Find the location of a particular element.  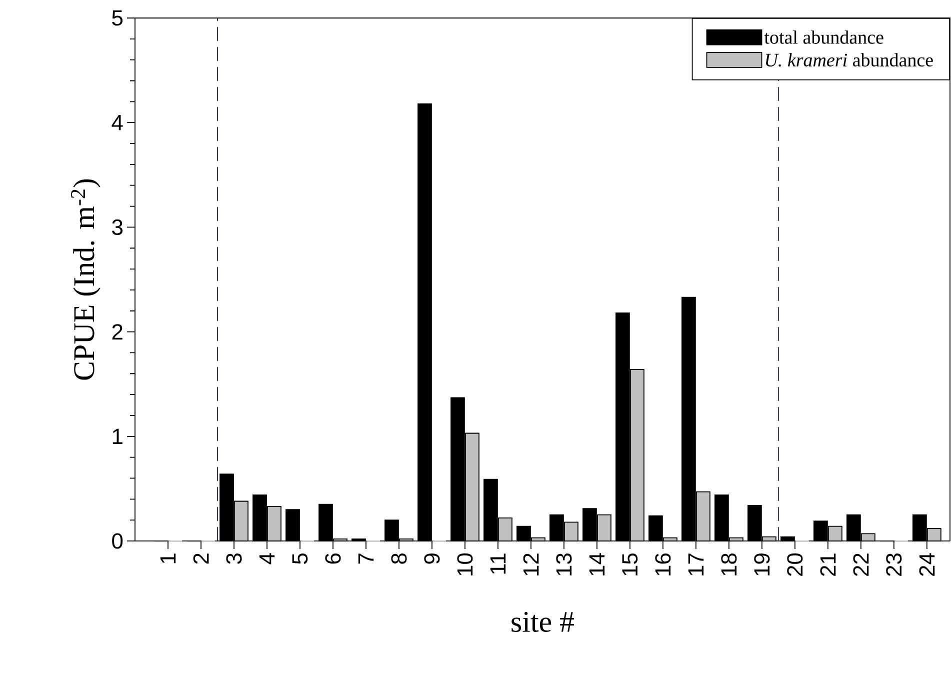

x-tick-label: 22 is located at coordinates (861, 565).